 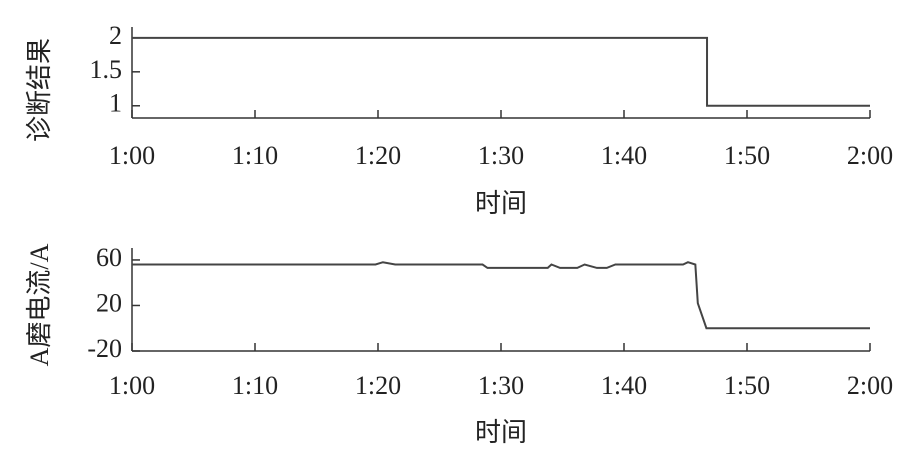 What do you see at coordinates (104, 348) in the screenshot?
I see `y-tick-label: -20` at bounding box center [104, 348].